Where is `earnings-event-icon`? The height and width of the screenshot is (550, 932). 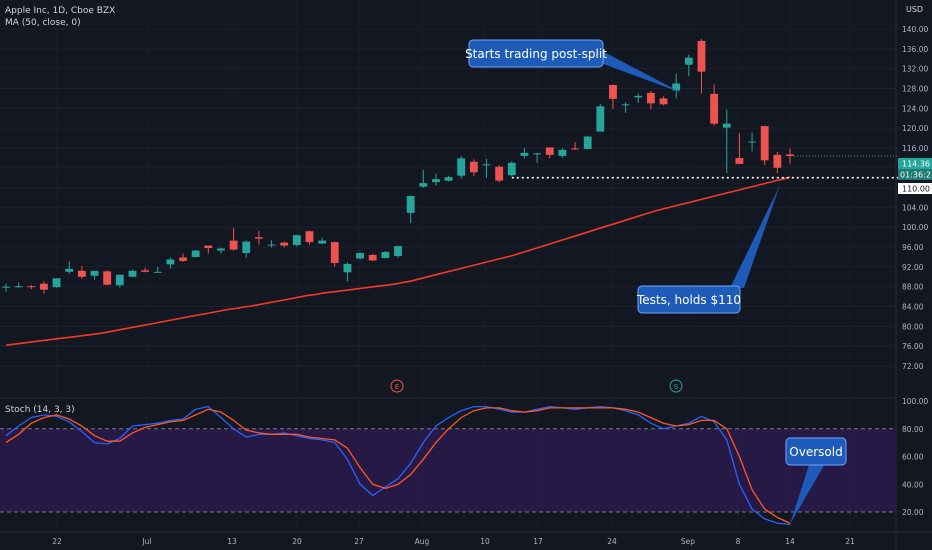
earnings-event-icon is located at coordinates (397, 386).